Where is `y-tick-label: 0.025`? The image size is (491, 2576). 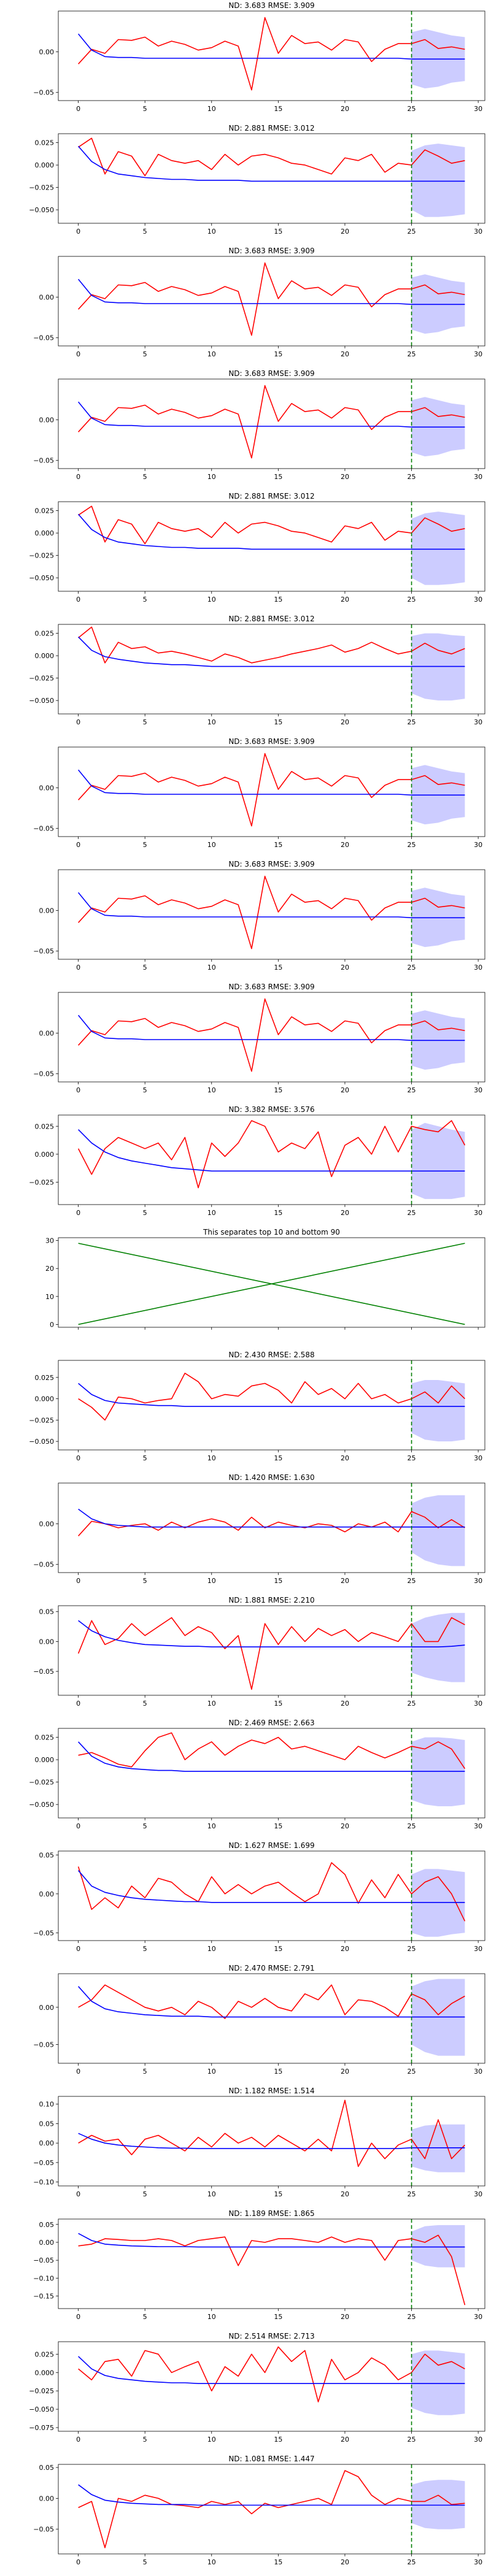
y-tick-label: 0.025 is located at coordinates (45, 1126).